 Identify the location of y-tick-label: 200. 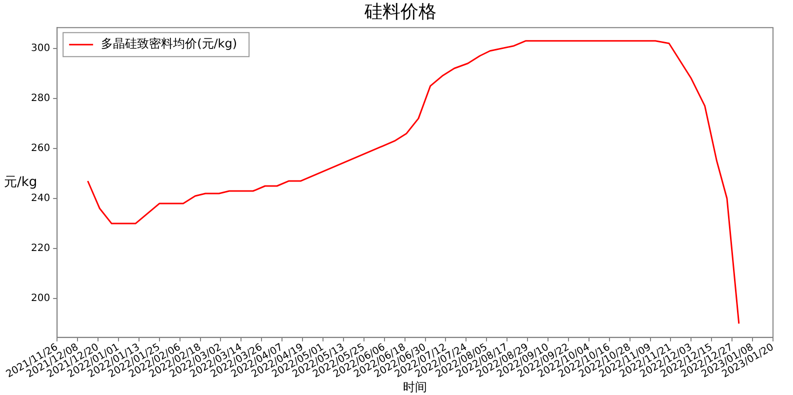
(40, 298).